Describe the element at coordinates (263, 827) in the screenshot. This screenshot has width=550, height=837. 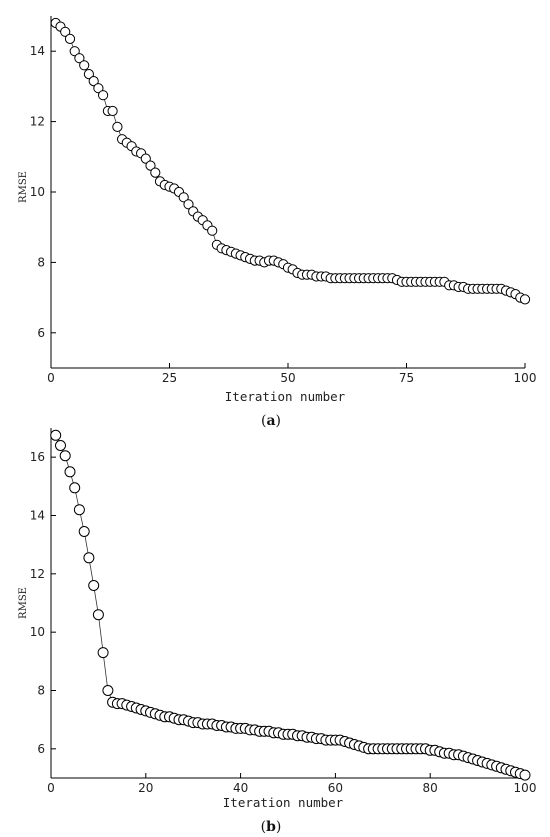
I see `caption-open-paren-b: (` at that location.